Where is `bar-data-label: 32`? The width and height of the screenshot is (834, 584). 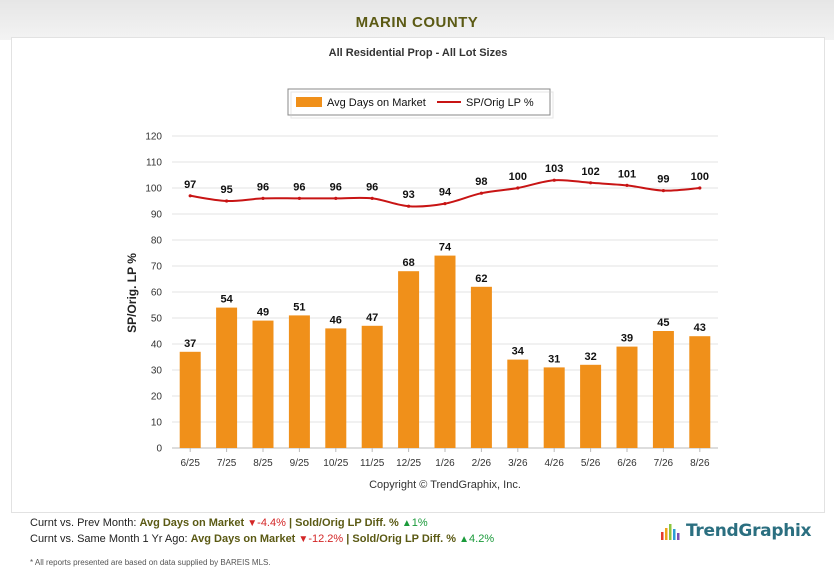
bar-data-label: 32 is located at coordinates (590, 357).